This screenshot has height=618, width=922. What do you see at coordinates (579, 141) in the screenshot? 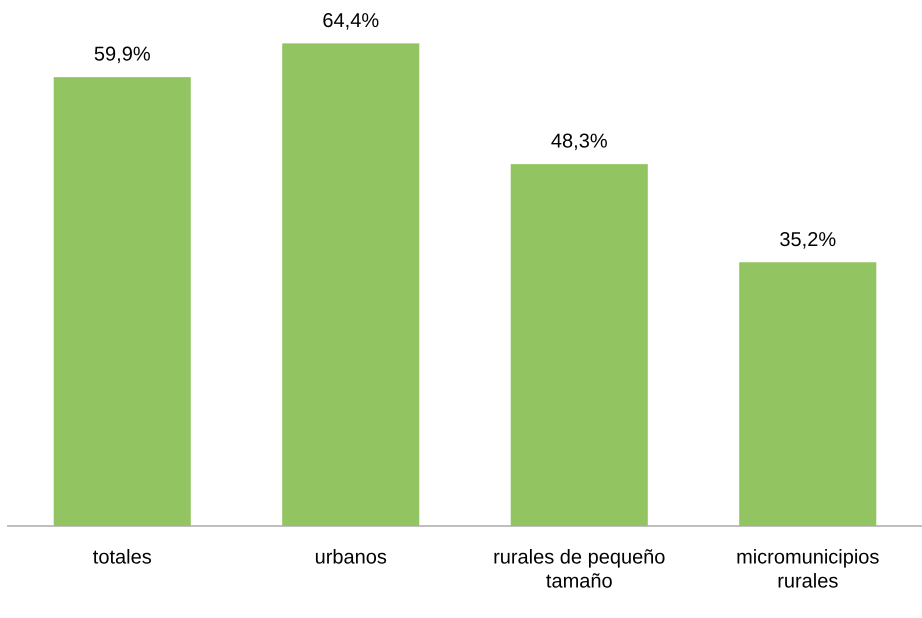
I see `data-label: 48,3%` at bounding box center [579, 141].